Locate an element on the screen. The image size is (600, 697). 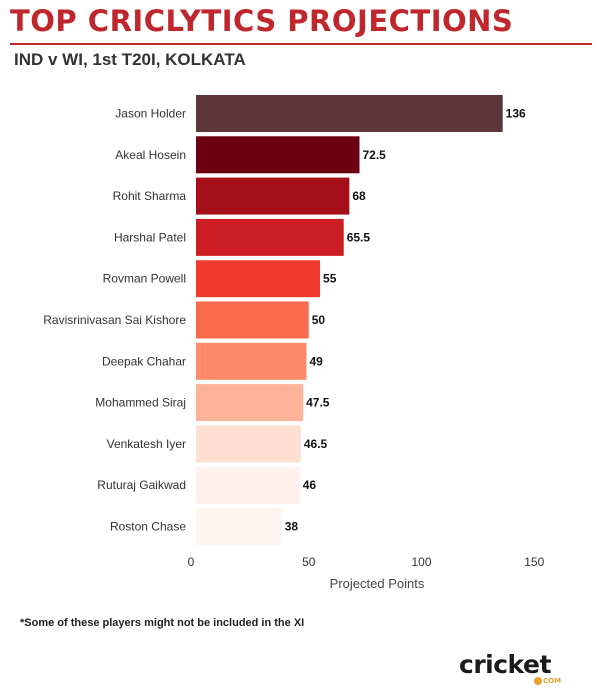
x-tick-label: 150 is located at coordinates (534, 562).